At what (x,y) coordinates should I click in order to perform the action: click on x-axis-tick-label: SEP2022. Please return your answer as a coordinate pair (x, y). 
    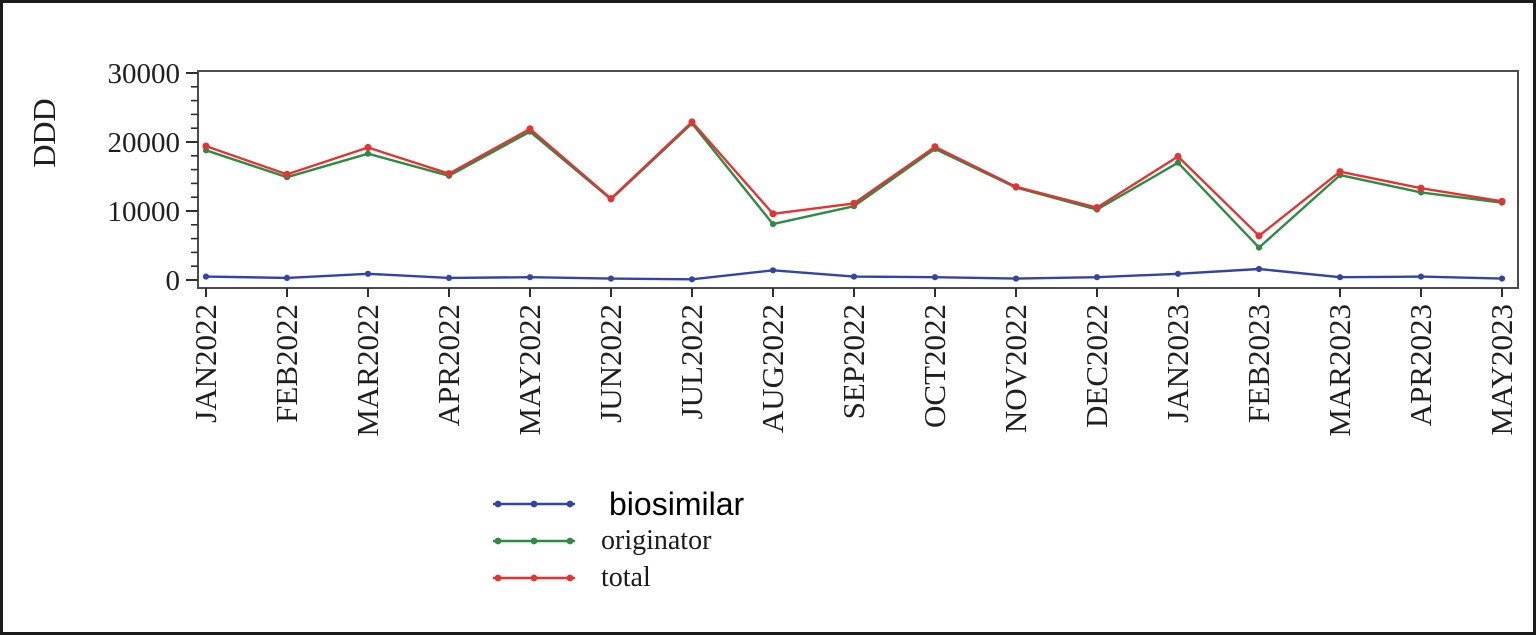
    Looking at the image, I should click on (853, 361).